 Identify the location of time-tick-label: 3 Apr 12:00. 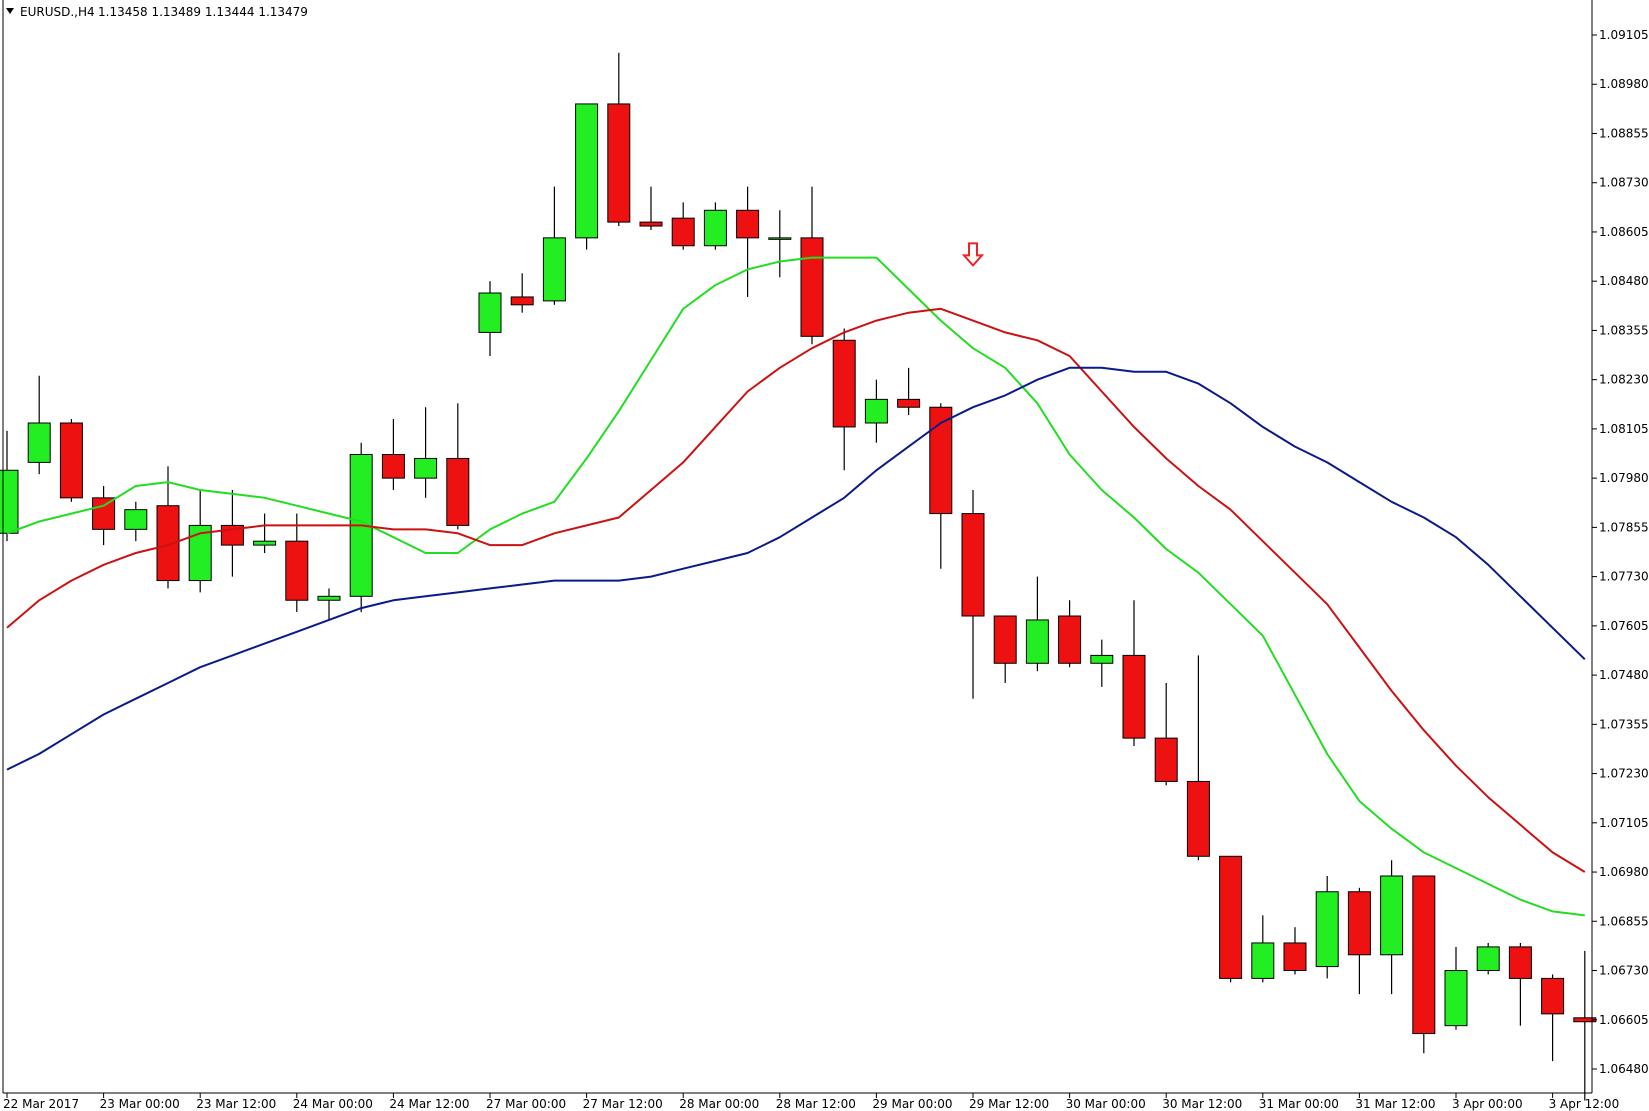
(1584, 1104).